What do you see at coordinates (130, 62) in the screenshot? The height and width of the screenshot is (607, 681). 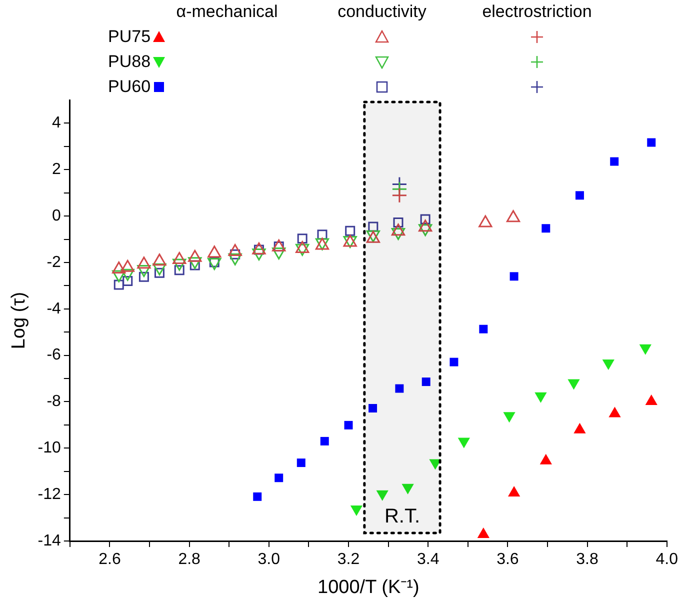 I see `legend-label: PU88` at bounding box center [130, 62].